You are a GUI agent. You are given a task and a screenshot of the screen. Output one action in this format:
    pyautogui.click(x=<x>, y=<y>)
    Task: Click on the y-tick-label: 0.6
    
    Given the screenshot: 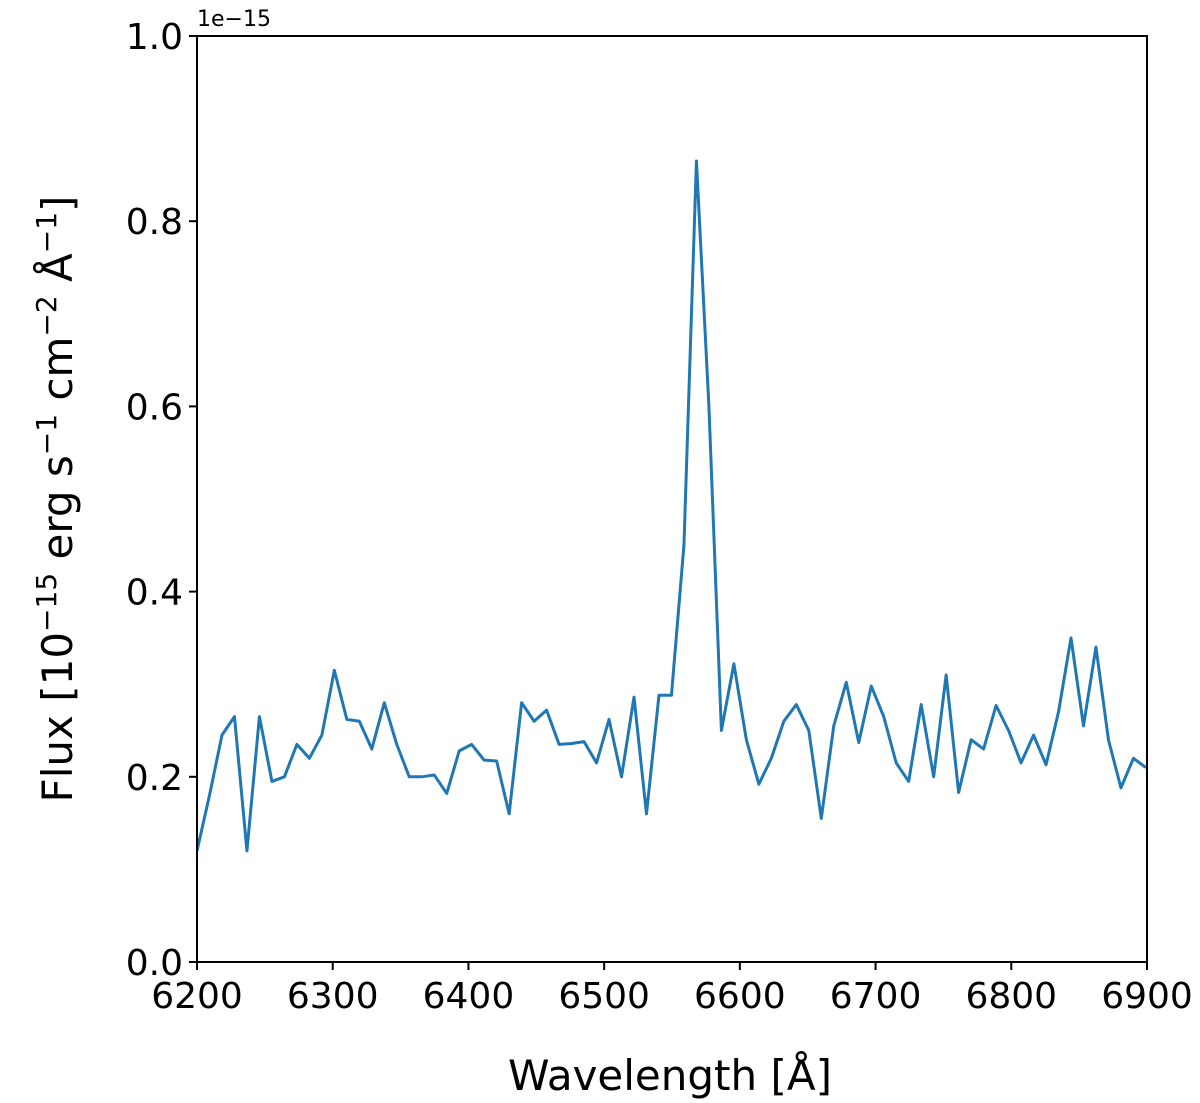 What is the action you would take?
    pyautogui.click(x=154, y=407)
    